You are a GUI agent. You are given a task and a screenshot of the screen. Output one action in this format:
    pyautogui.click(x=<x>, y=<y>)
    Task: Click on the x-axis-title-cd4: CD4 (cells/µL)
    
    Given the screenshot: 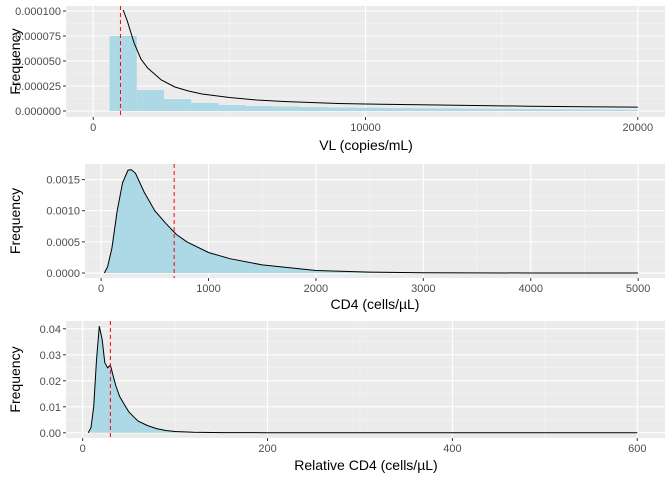 What is the action you would take?
    pyautogui.click(x=375, y=304)
    